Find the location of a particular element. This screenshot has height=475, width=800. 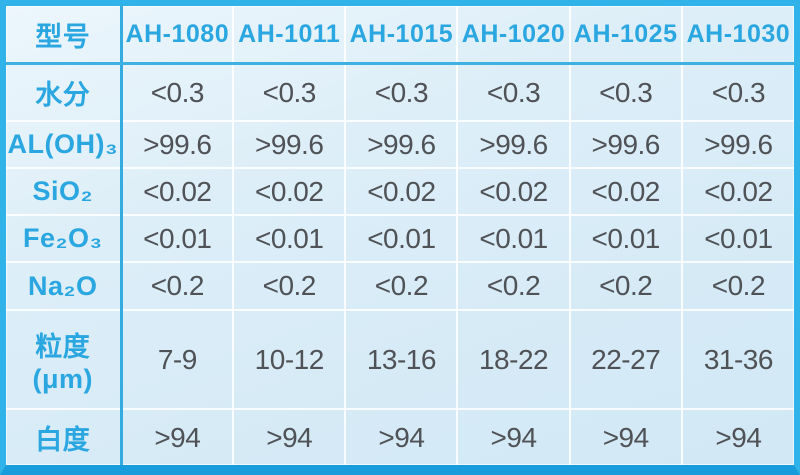

table-row-moisture: 水分 <0.3 <0.3 <0.3 <0.3 <0.3 <0.3 is located at coordinates (400, 92).